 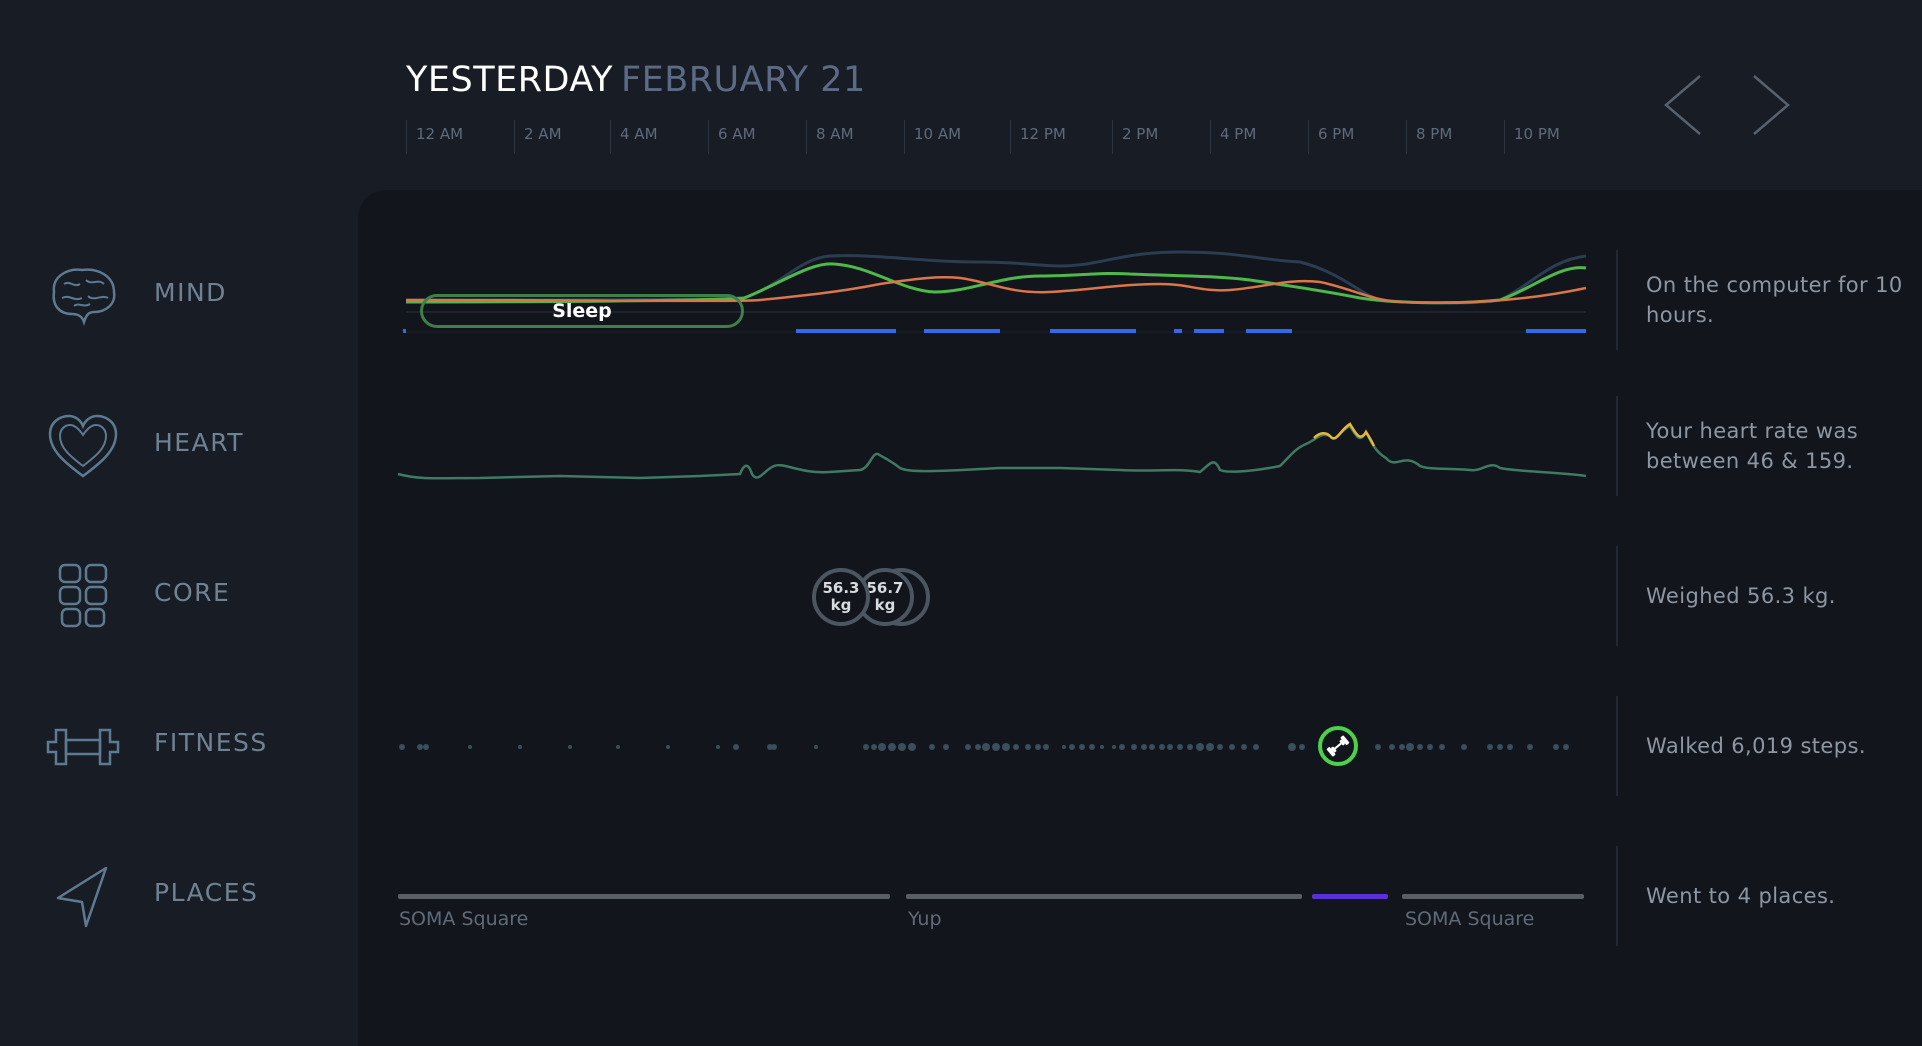 I want to click on summary-core: Weighed 56.3 kg., so click(x=1766, y=596).